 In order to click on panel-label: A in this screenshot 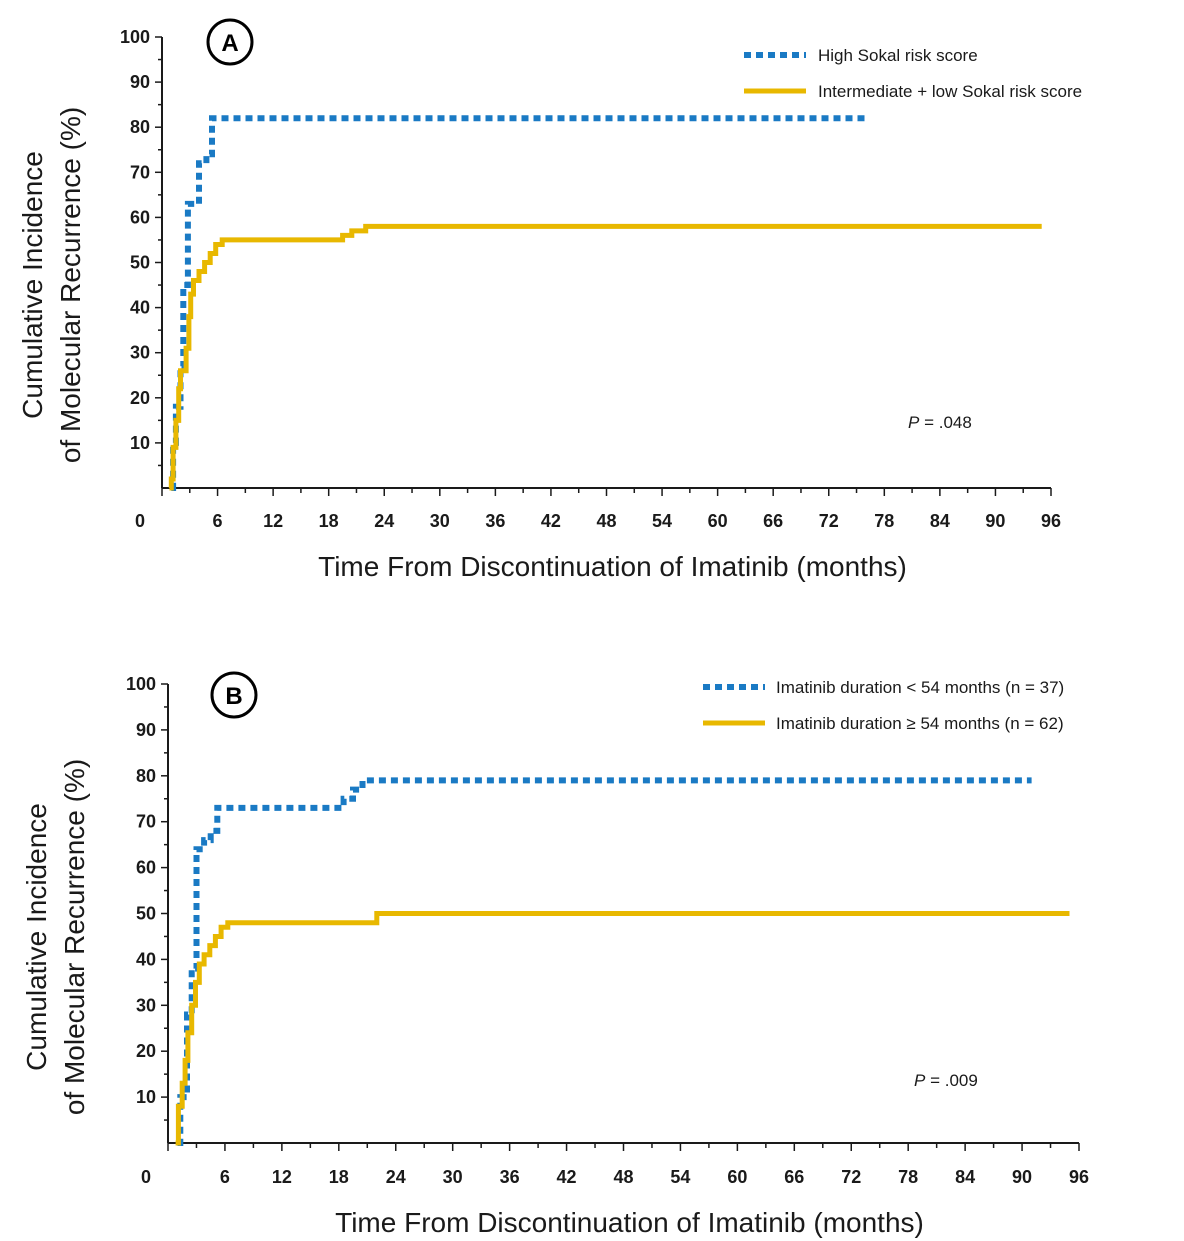, I will do `click(229, 43)`.